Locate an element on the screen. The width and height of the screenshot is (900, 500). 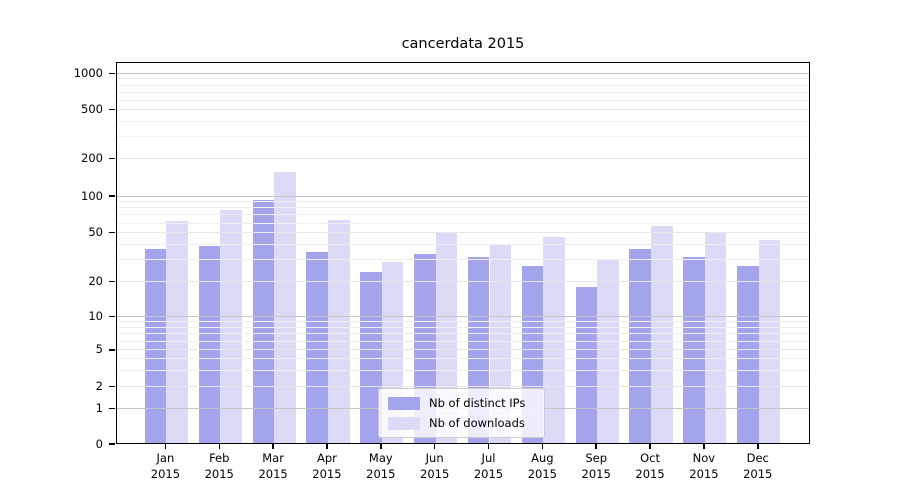
x-tick-label-dec: Dec 2015 is located at coordinates (758, 466).